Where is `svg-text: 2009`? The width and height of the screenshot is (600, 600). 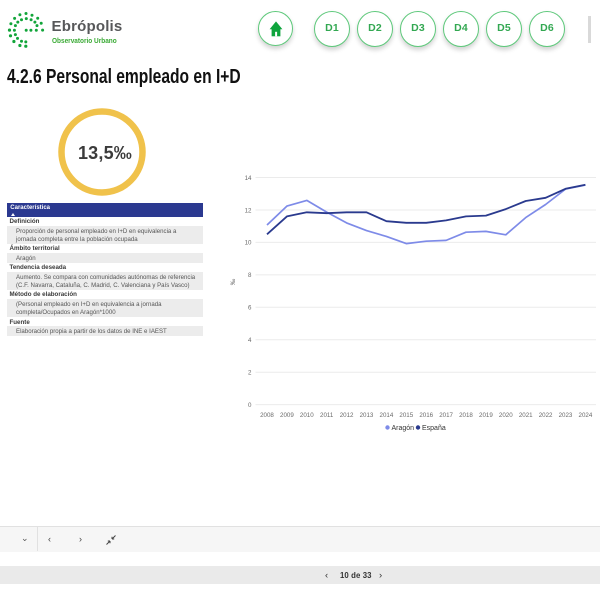 svg-text: 2009 is located at coordinates (287, 415).